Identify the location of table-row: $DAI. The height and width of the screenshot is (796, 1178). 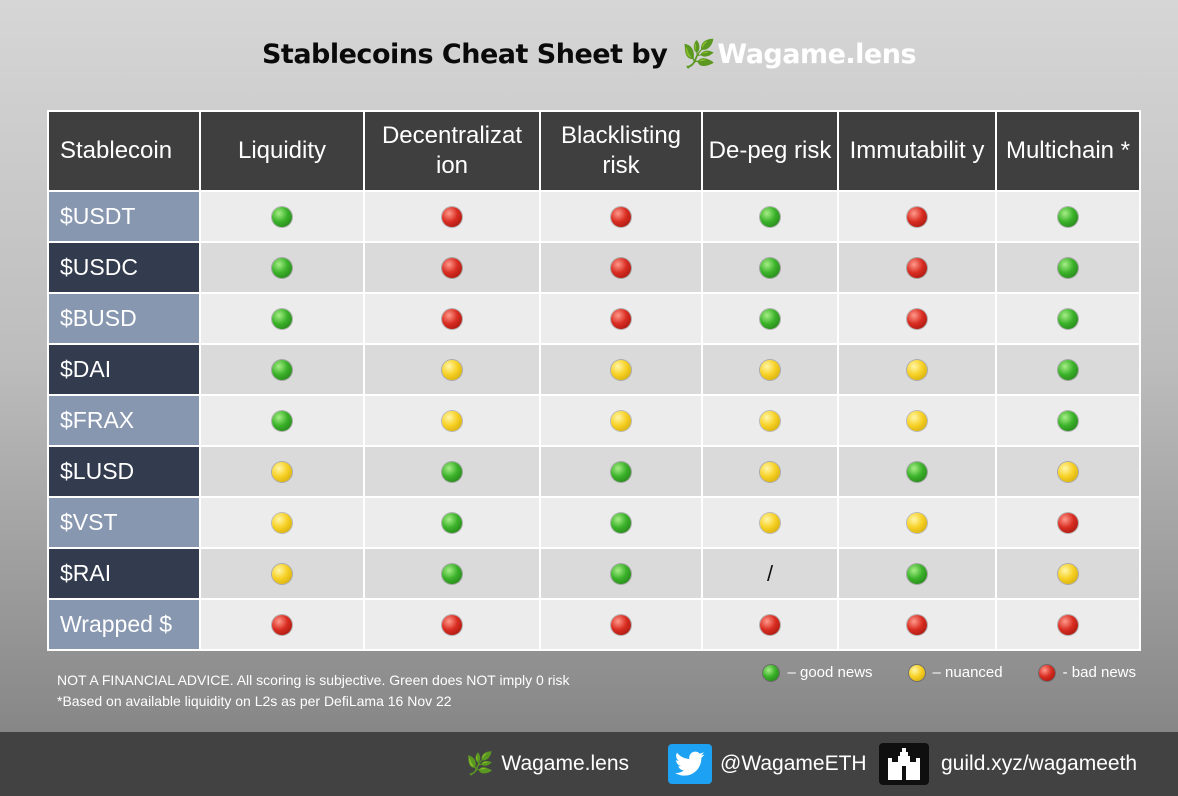
(594, 369).